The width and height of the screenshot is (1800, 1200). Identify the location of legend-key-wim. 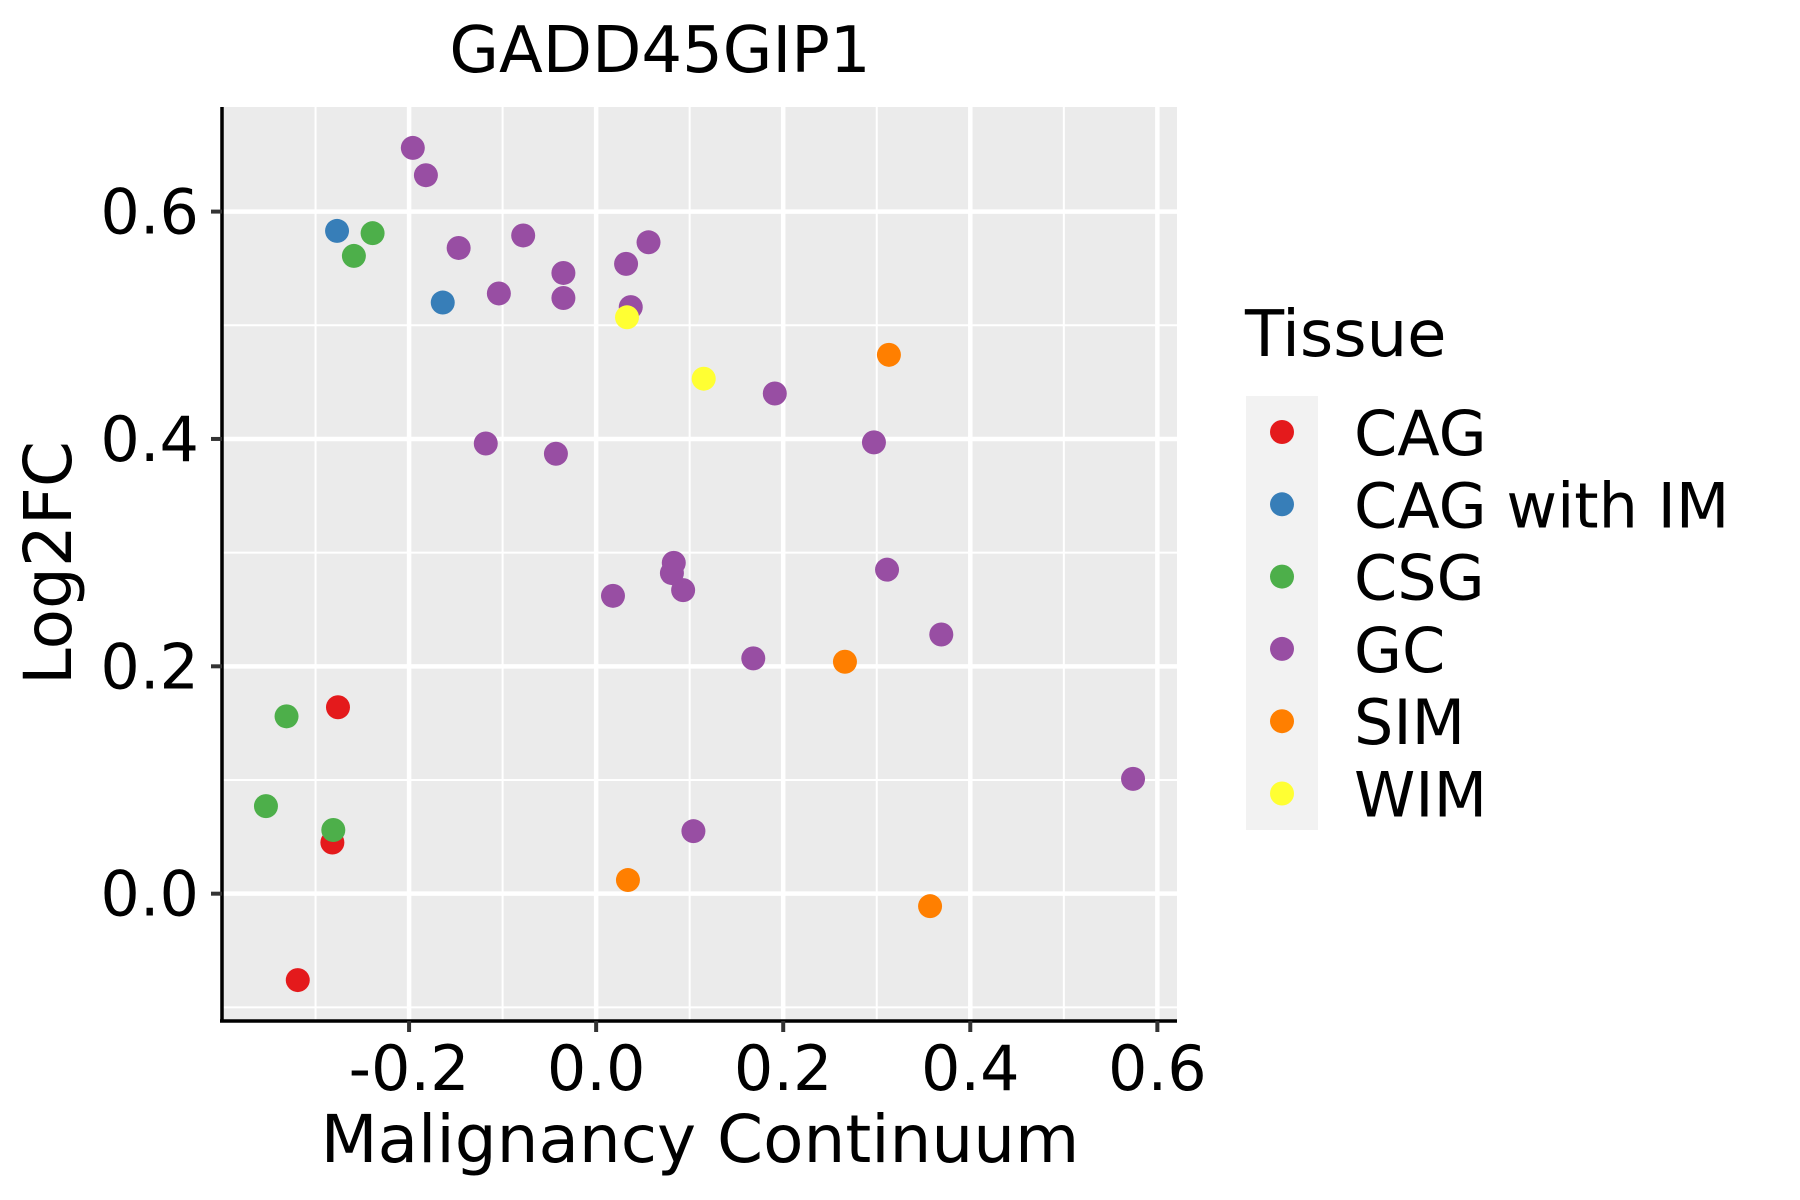
(1282, 793).